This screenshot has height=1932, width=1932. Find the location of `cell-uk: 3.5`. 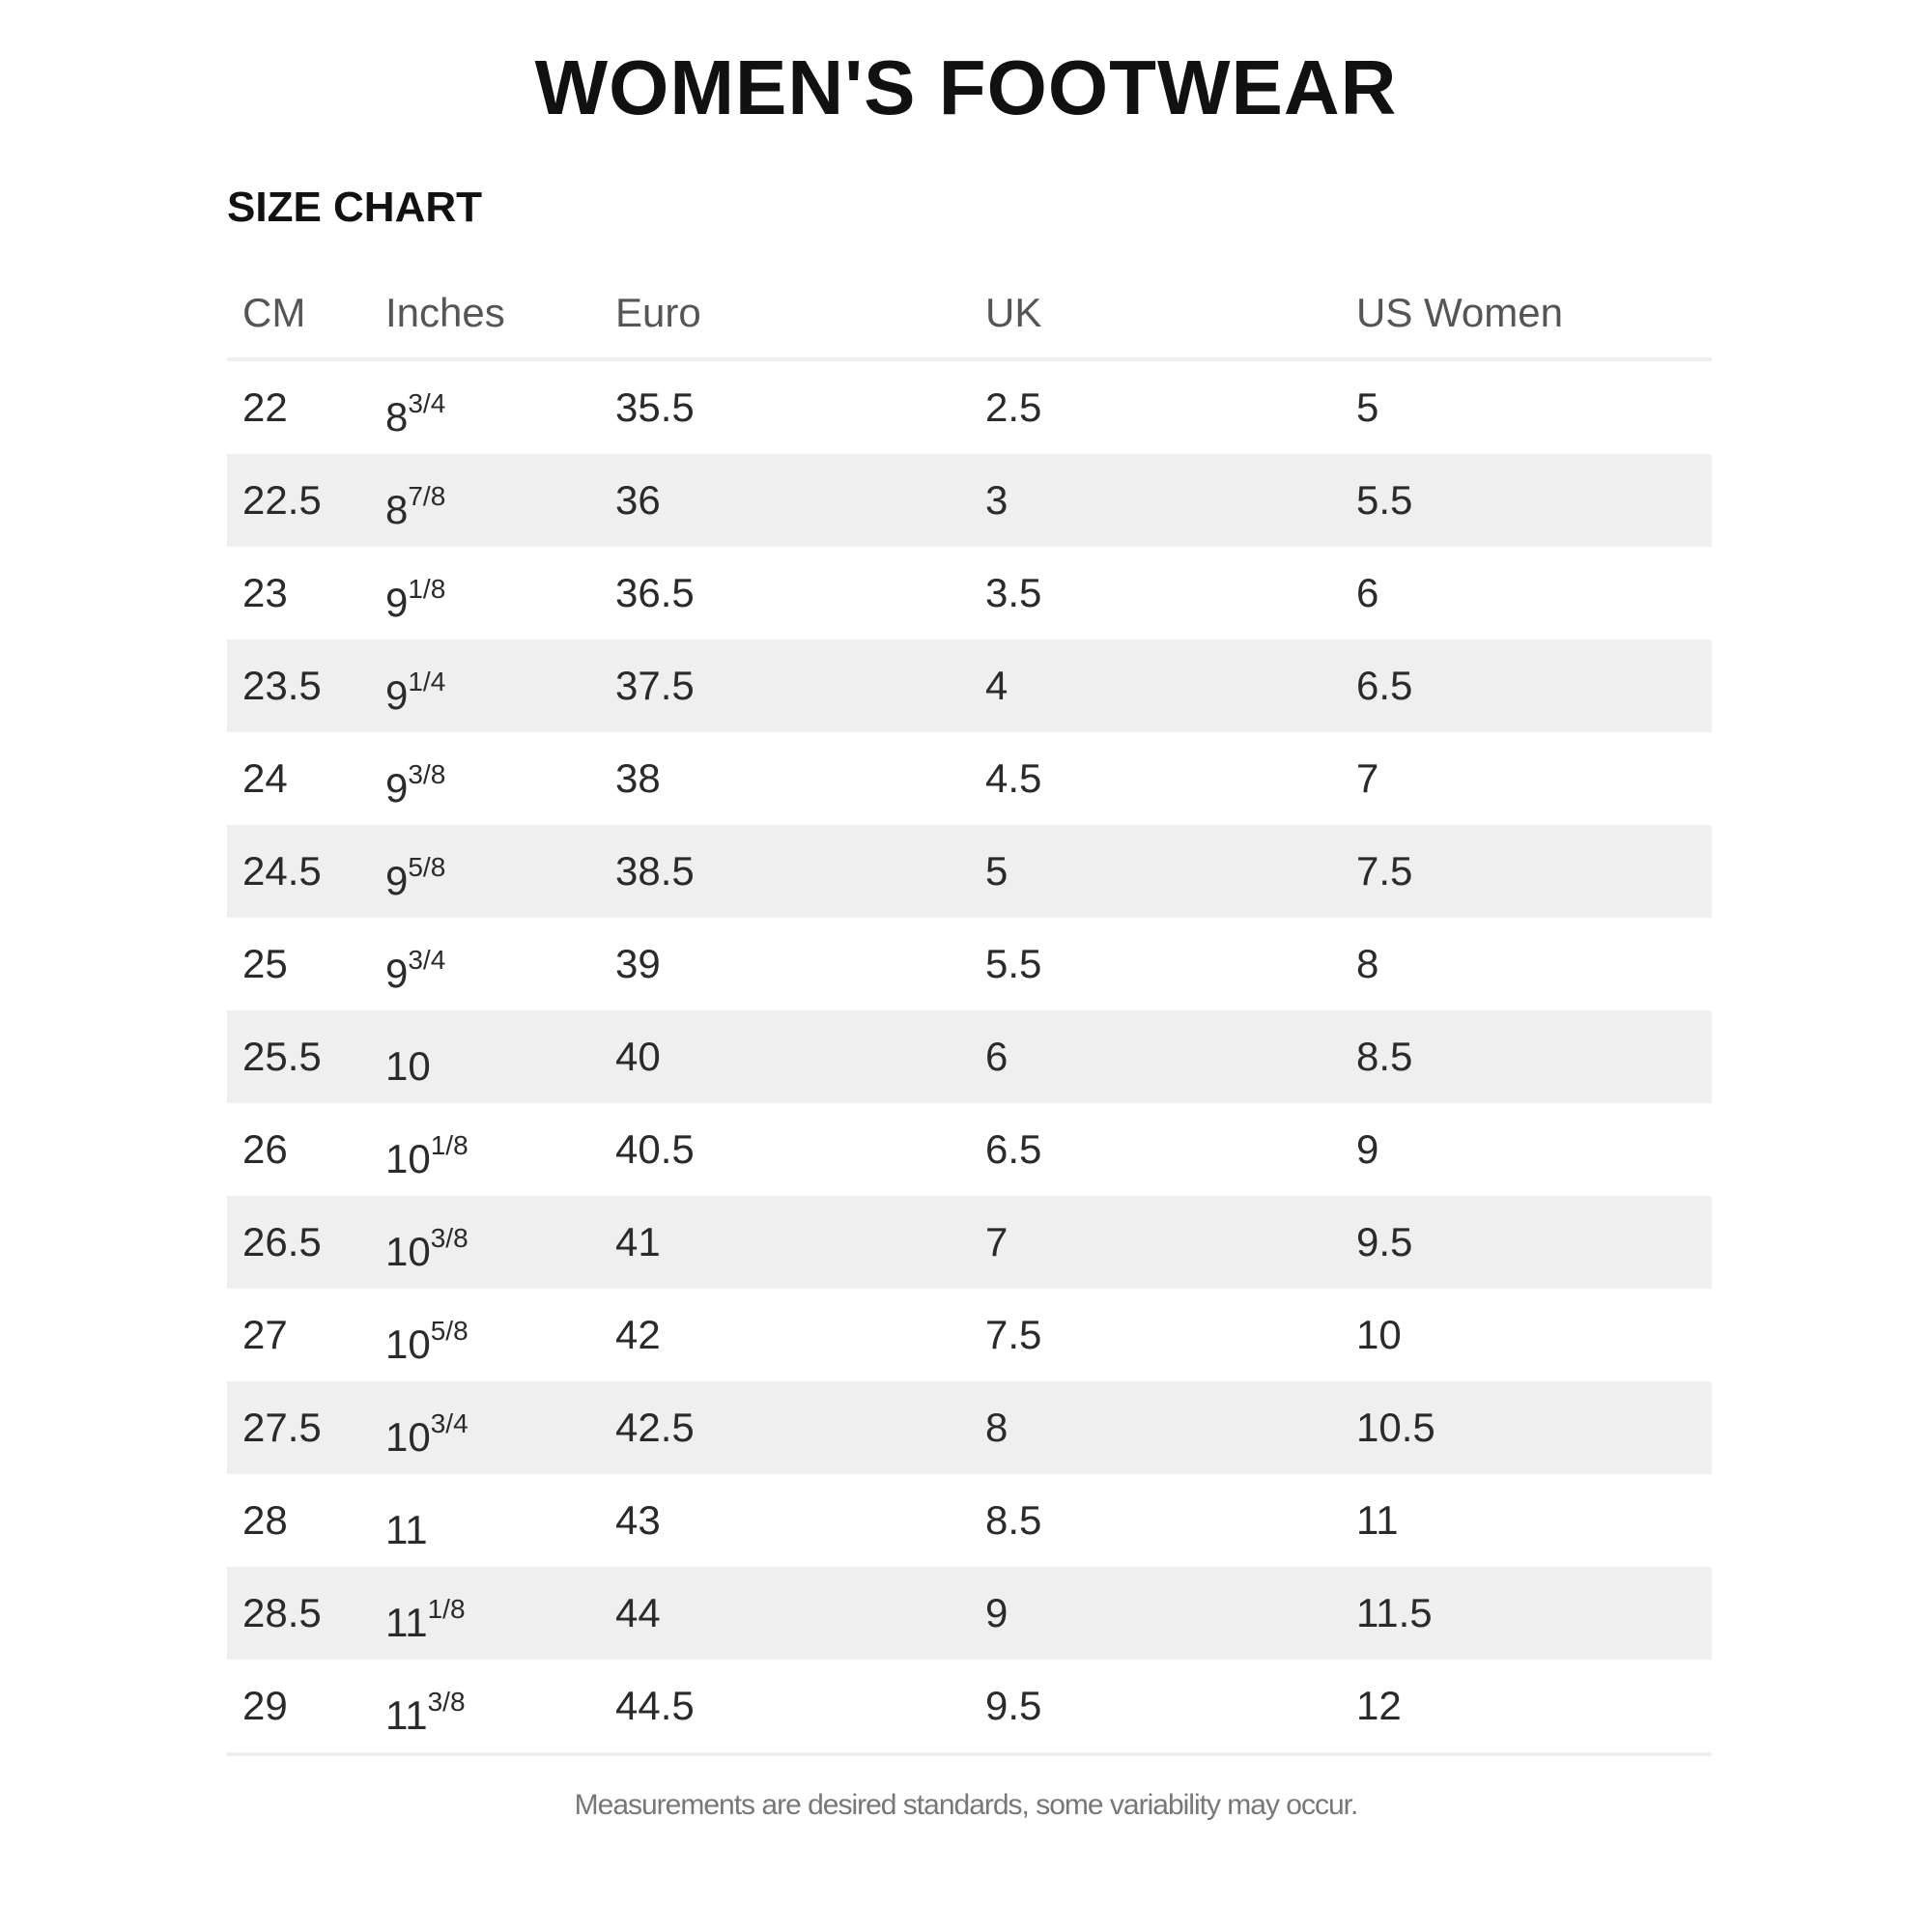

cell-uk: 3.5 is located at coordinates (1013, 592).